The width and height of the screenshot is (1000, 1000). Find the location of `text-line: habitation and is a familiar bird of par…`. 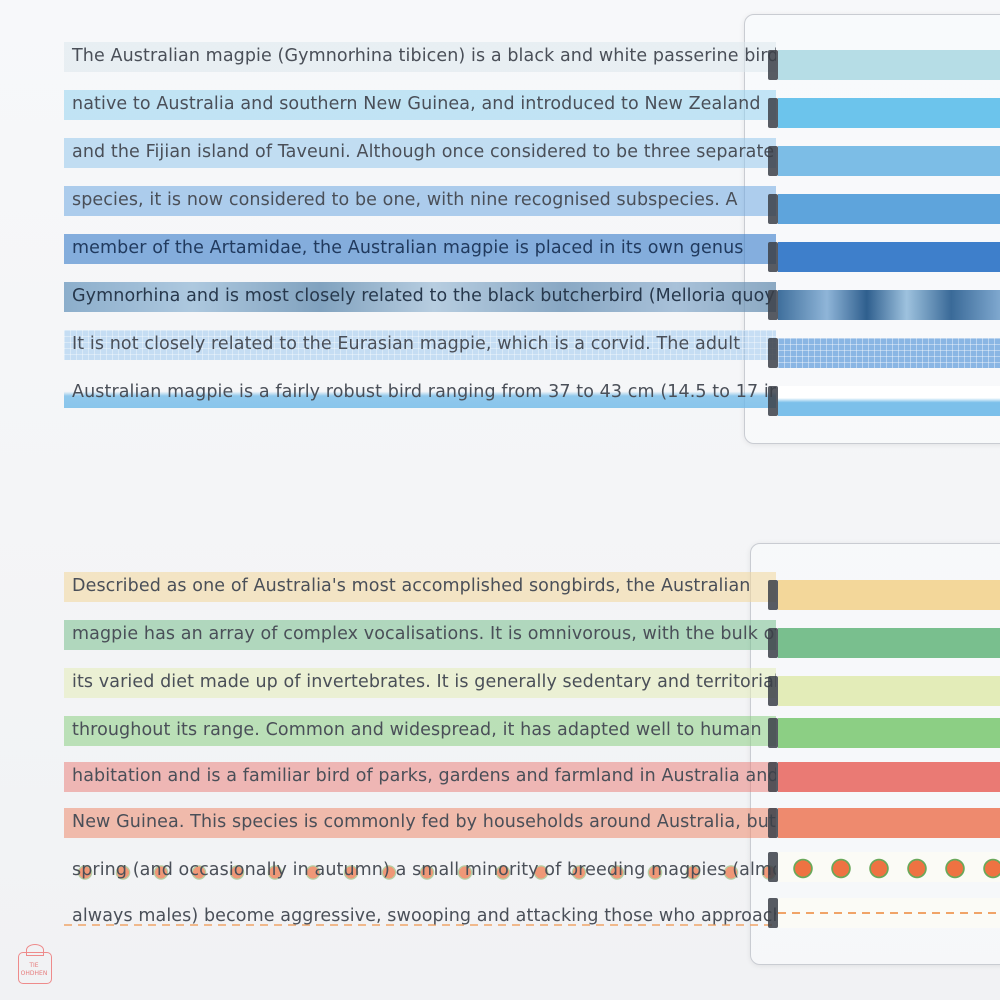

text-line: habitation and is a familiar bird of par… is located at coordinates (420, 777).